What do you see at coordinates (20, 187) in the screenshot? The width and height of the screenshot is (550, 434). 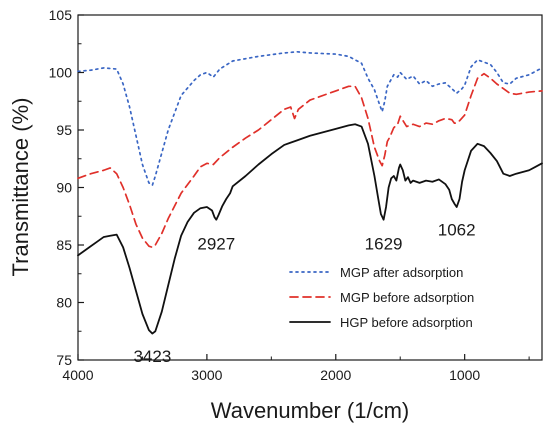 I see `y-axis-label: Transmittance (%)` at bounding box center [20, 187].